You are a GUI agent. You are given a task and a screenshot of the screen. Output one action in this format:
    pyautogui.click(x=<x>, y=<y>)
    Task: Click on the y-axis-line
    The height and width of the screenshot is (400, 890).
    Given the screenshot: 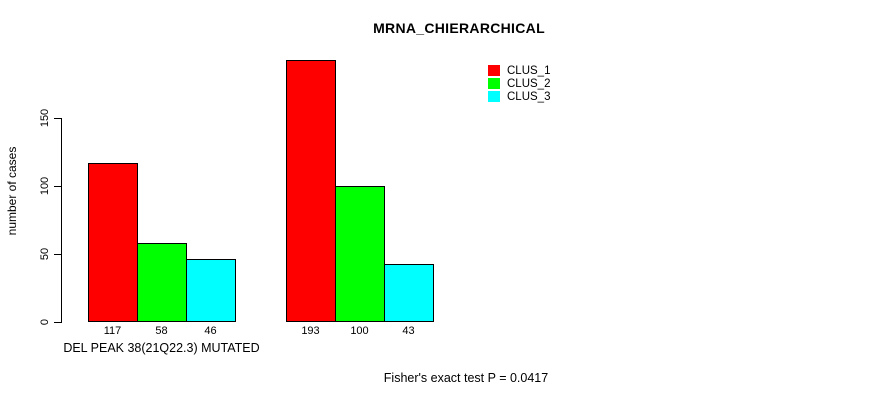 What is the action you would take?
    pyautogui.click(x=61, y=220)
    